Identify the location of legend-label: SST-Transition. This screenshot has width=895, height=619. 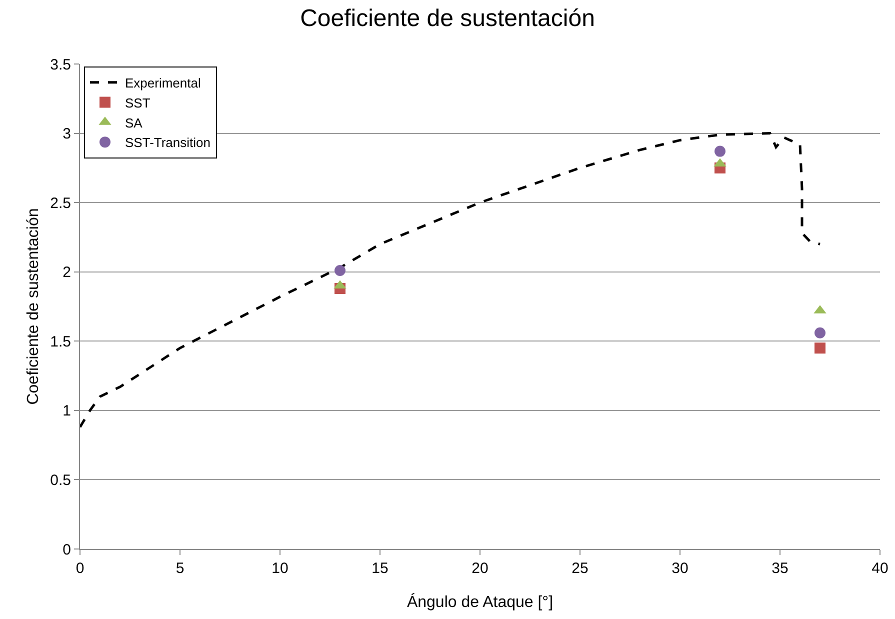
(167, 142).